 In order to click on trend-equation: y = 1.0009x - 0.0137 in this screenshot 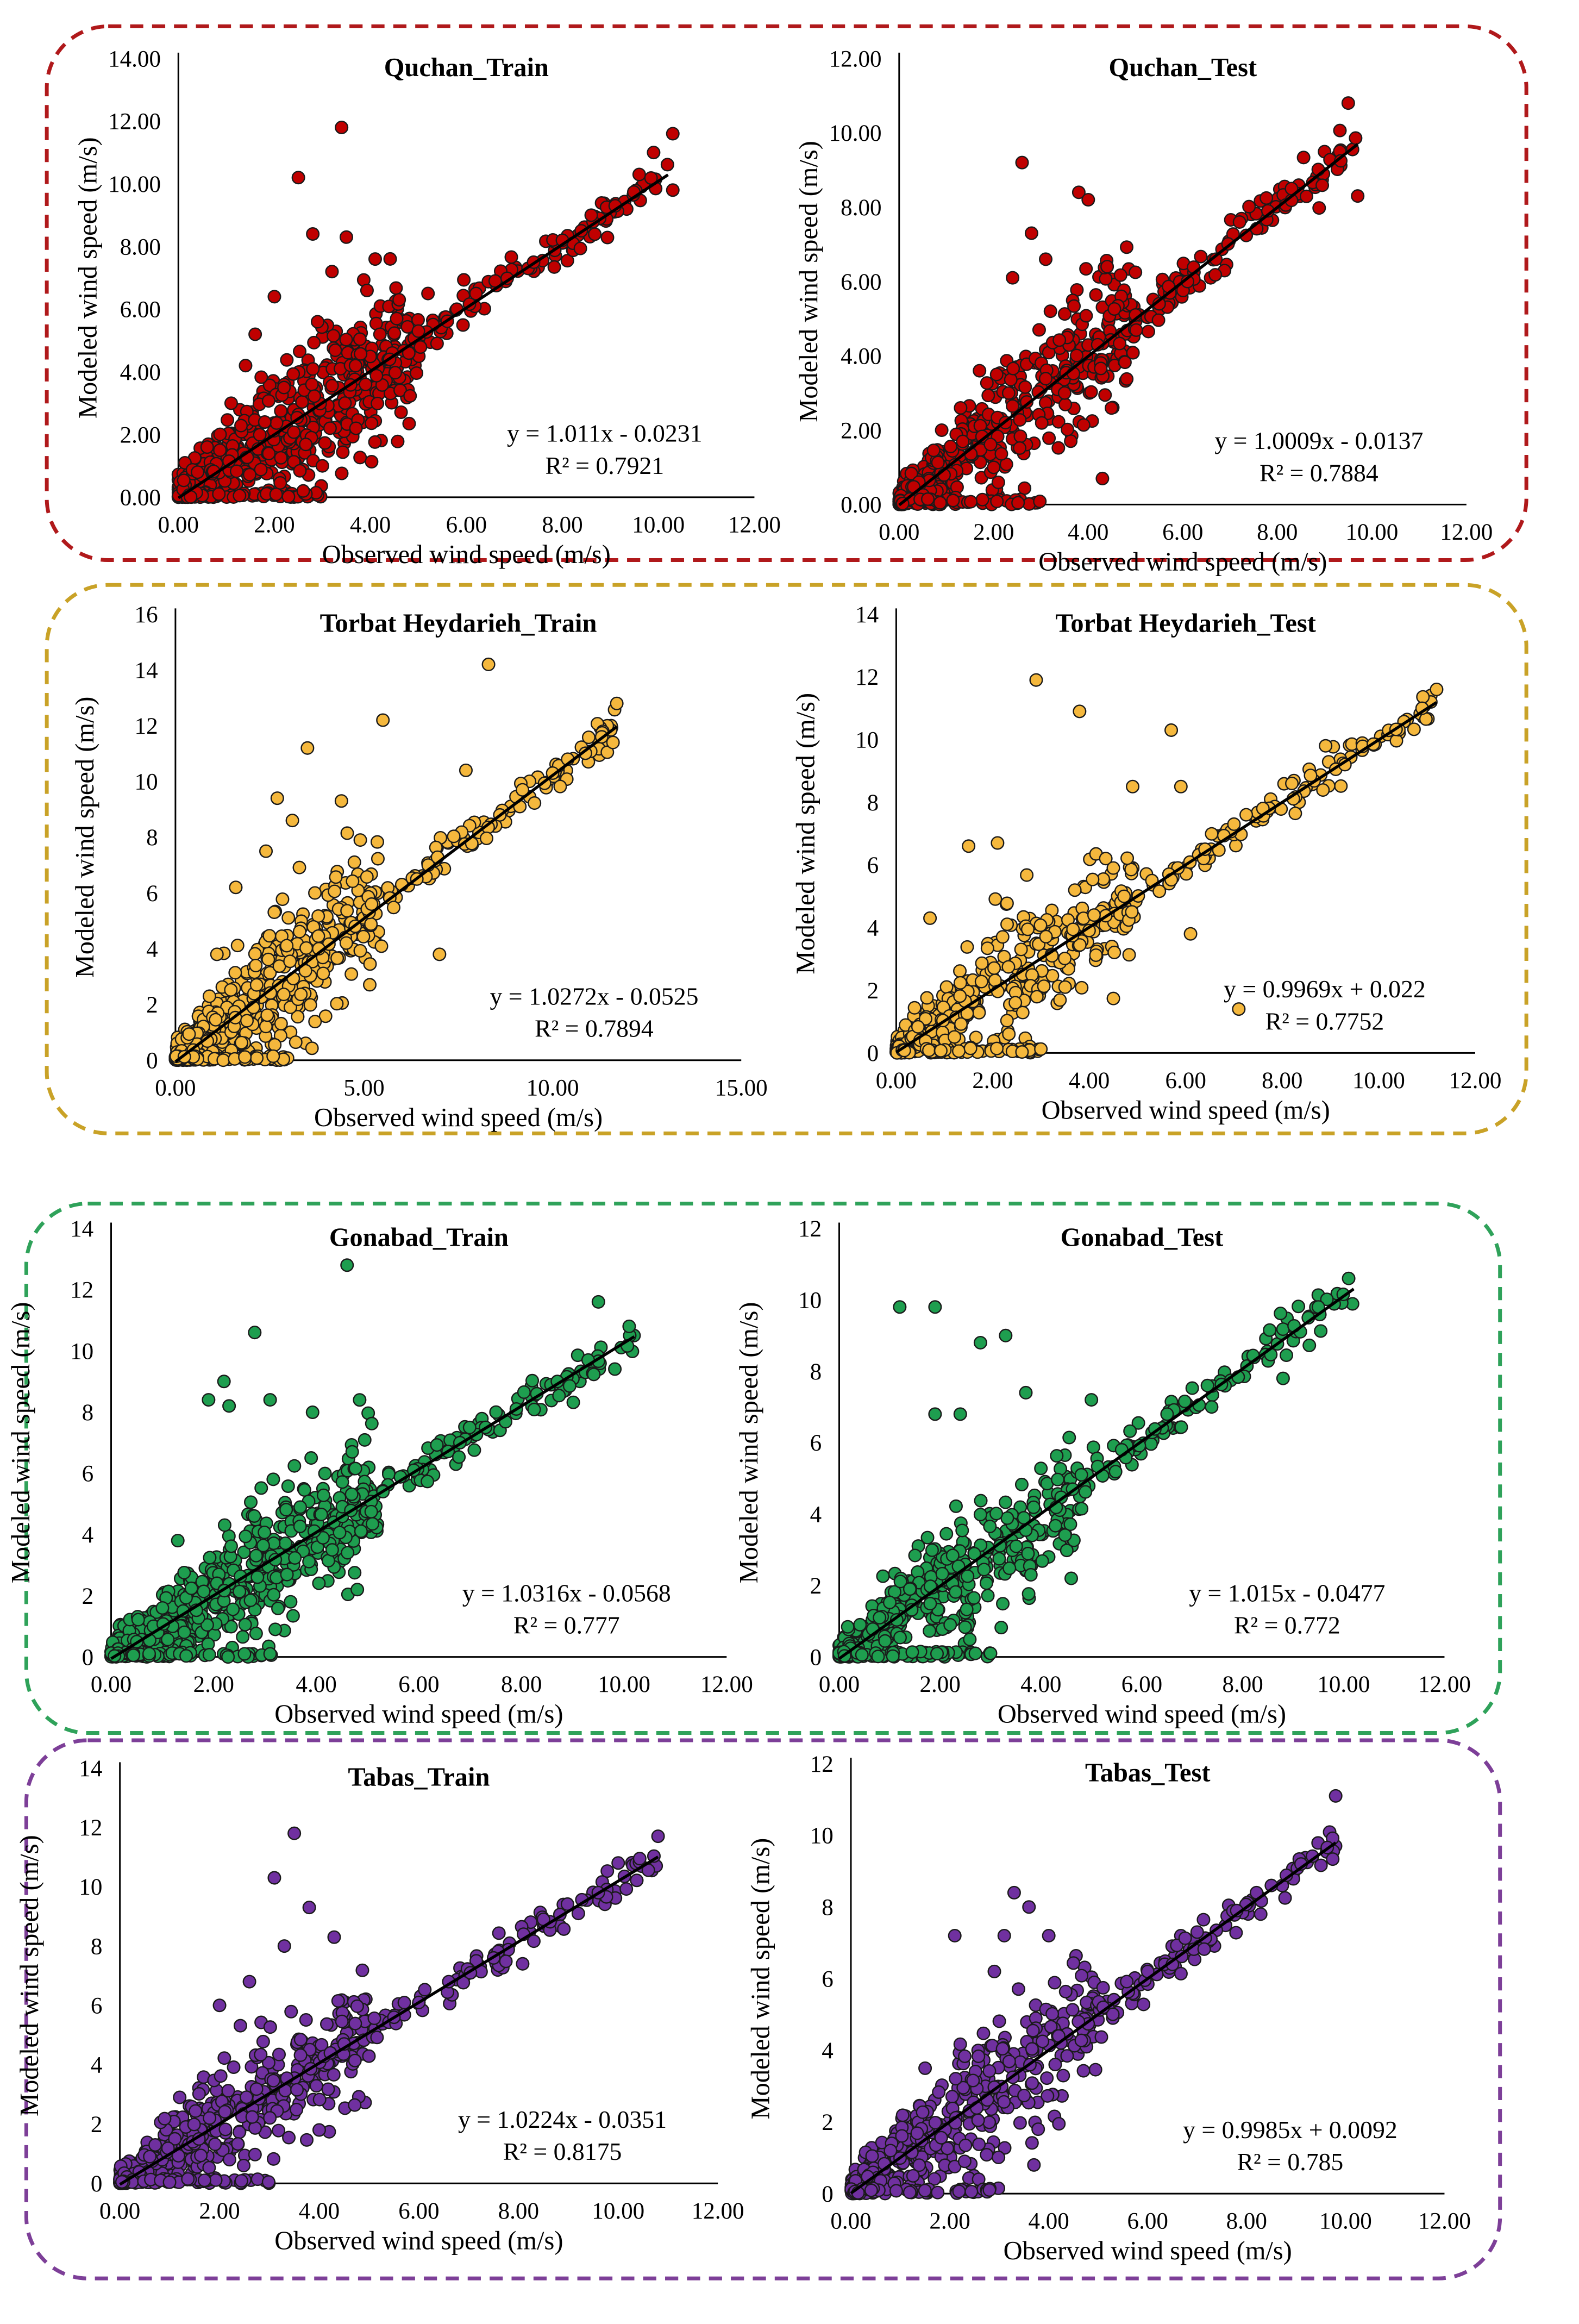, I will do `click(1318, 441)`.